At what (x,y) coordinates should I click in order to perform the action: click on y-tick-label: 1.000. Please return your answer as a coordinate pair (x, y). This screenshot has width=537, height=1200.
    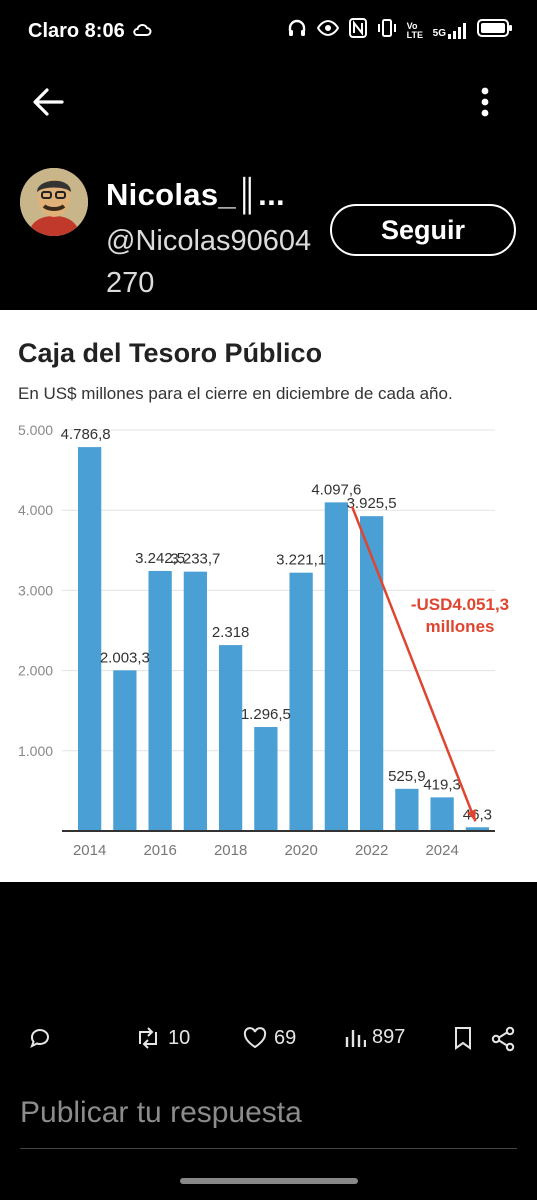
    Looking at the image, I should click on (35, 751).